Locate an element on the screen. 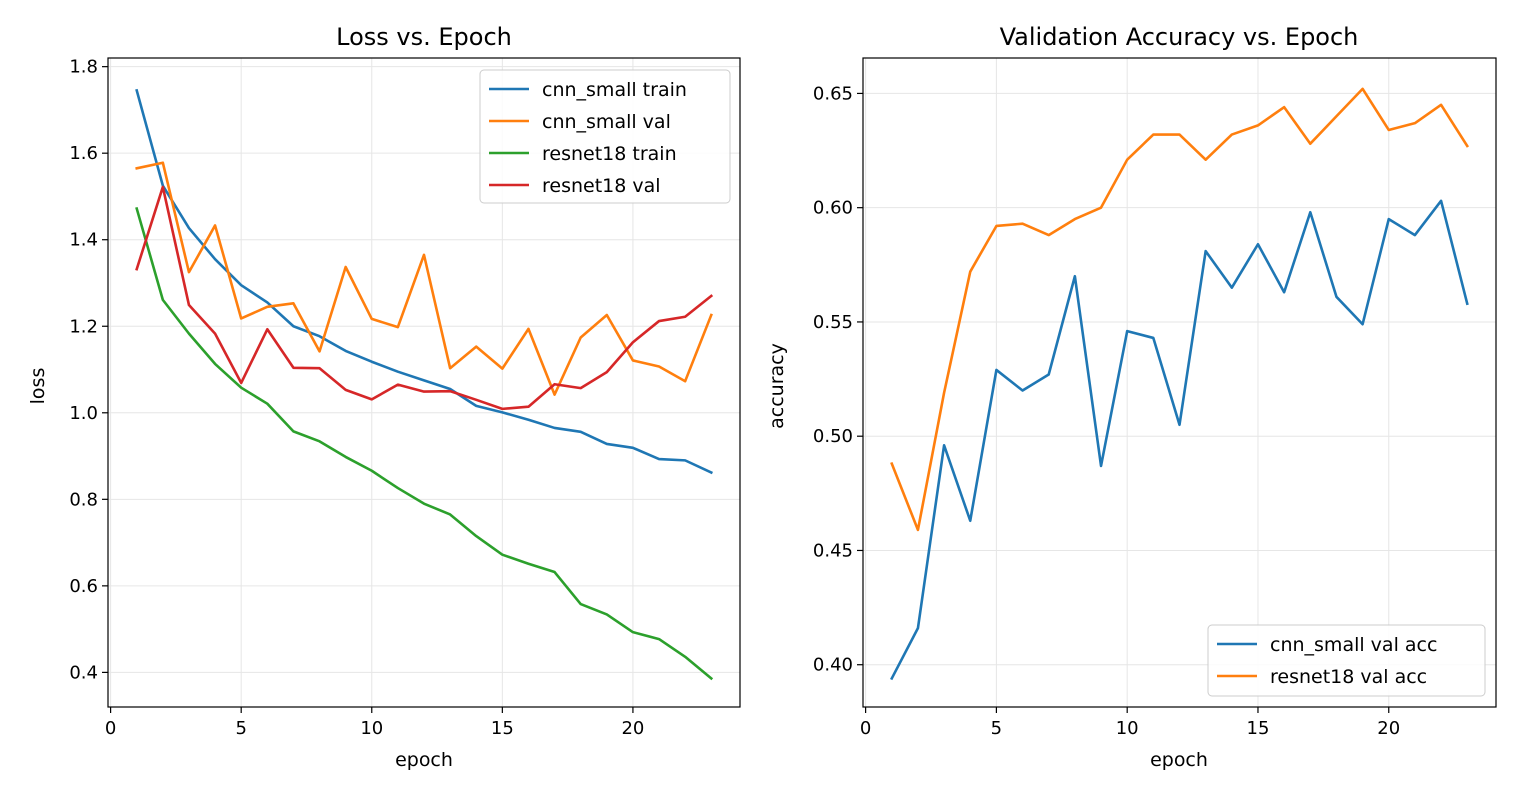 Image resolution: width=1520 pixels, height=800 pixels. legend-entry: resnet18 train is located at coordinates (609, 154).